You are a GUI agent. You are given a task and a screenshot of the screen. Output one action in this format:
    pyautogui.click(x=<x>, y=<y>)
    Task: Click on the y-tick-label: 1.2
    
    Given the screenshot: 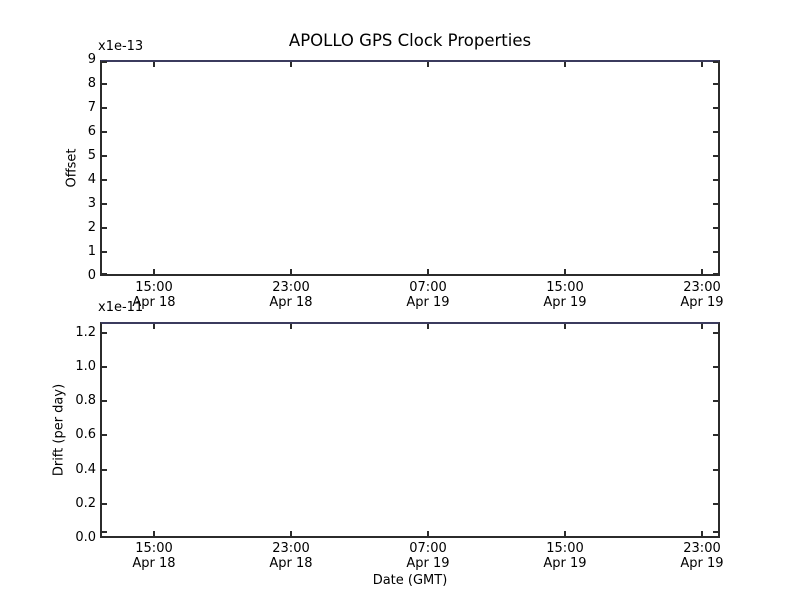 What is the action you would take?
    pyautogui.click(x=85, y=332)
    